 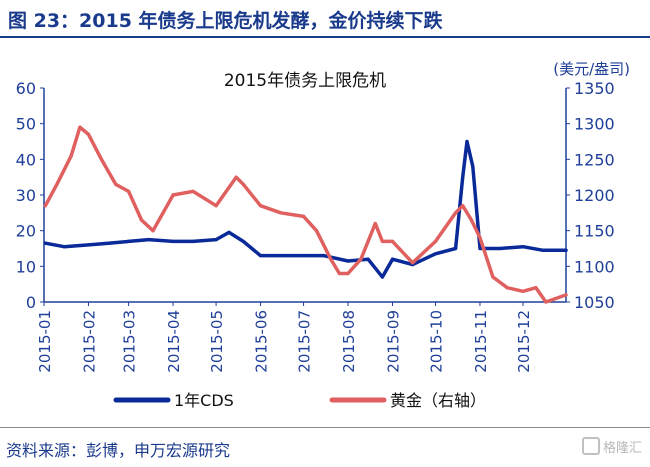 What do you see at coordinates (594, 195) in the screenshot?
I see `right-axis-tick-label: 1200` at bounding box center [594, 195].